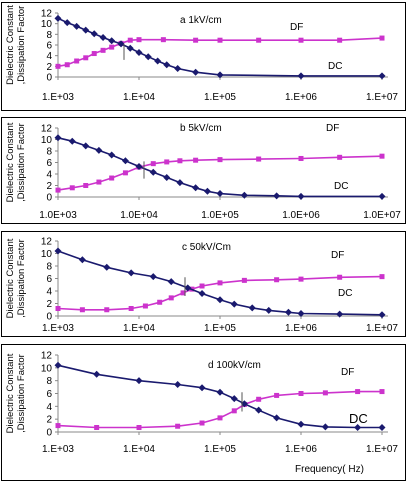 This screenshot has width=409, height=499. What do you see at coordinates (201, 20) in the screenshot?
I see `panel-title: a 1kV/cm` at bounding box center [201, 20].